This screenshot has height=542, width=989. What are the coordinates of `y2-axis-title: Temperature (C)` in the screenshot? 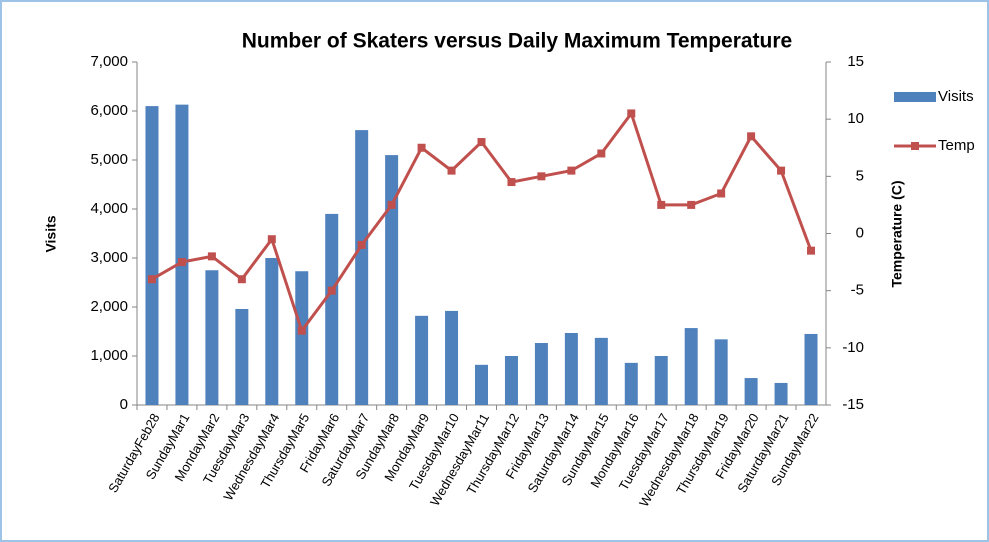 It's located at (897, 233).